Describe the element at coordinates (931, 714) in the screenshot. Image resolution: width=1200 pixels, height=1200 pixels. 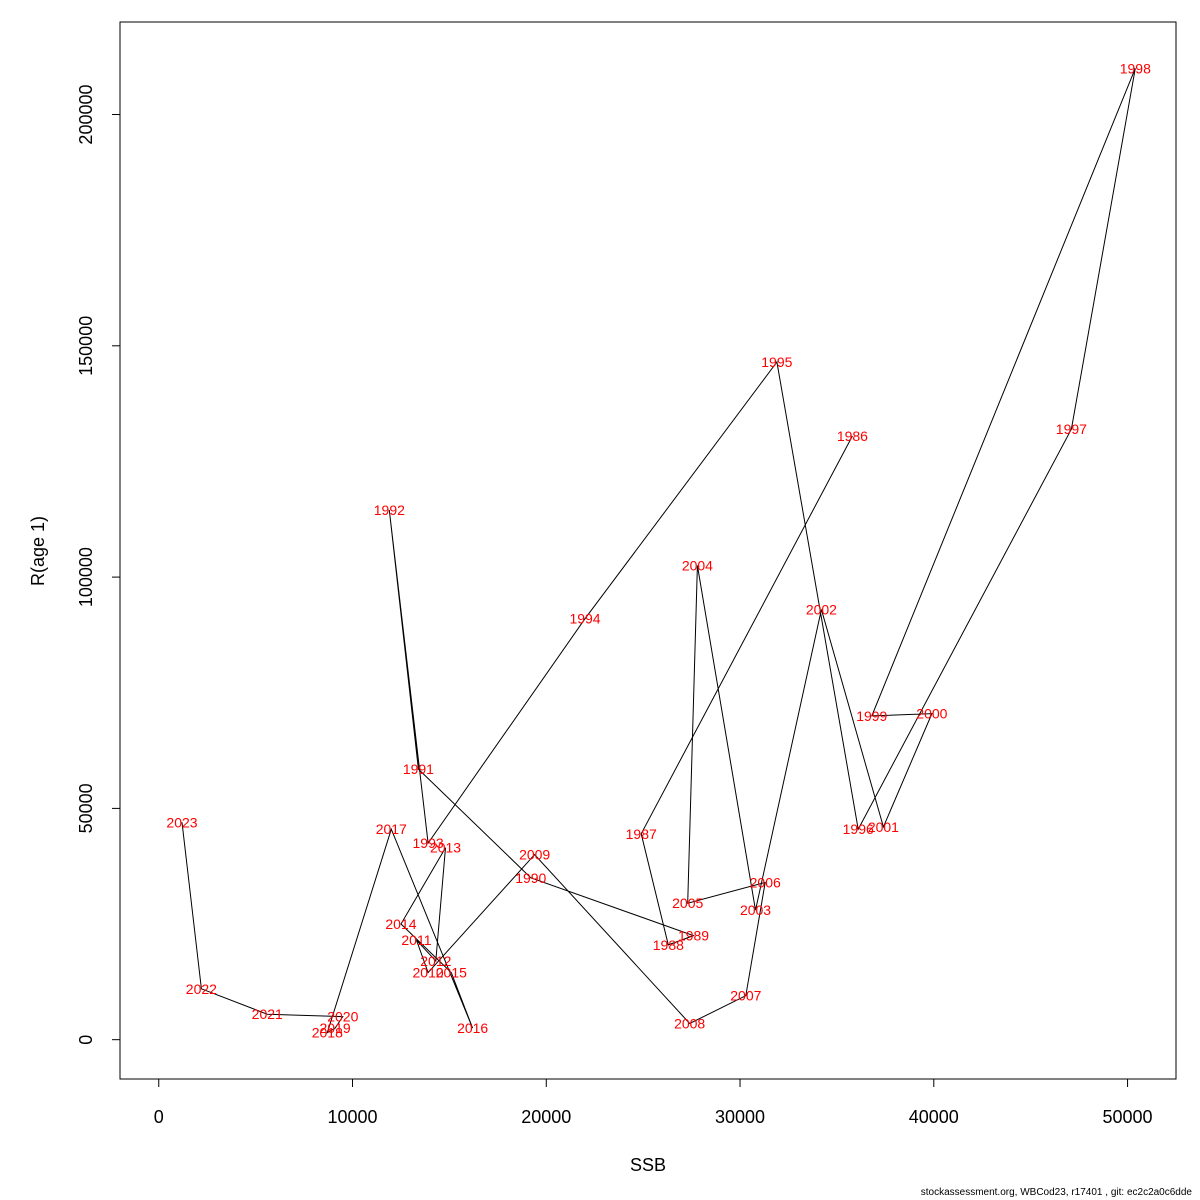
I see `point-label-2000: 2000` at that location.